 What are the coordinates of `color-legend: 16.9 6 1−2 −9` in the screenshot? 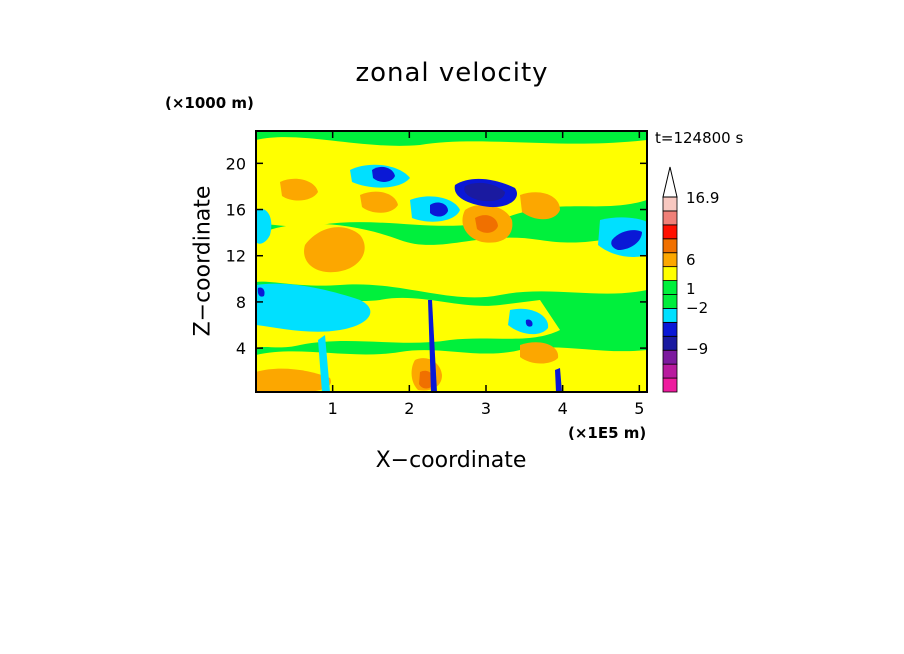 It's located at (690, 279).